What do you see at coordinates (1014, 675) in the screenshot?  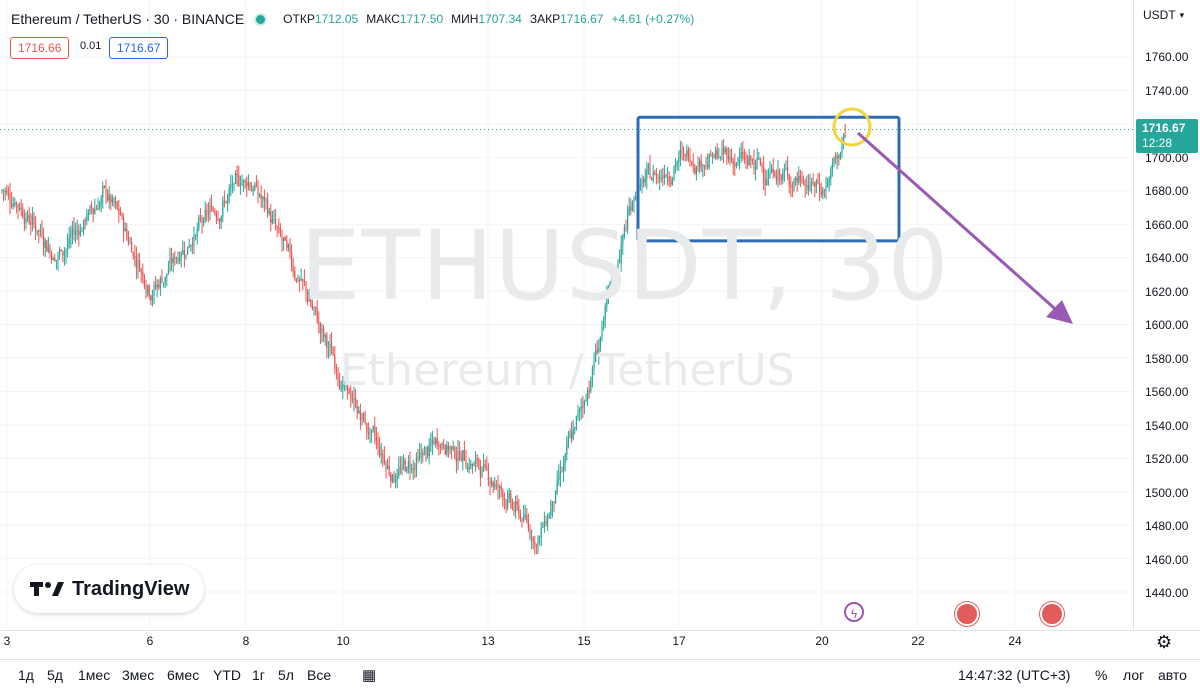 I see `clock-readout: 14:47:32 (UTC+3)` at bounding box center [1014, 675].